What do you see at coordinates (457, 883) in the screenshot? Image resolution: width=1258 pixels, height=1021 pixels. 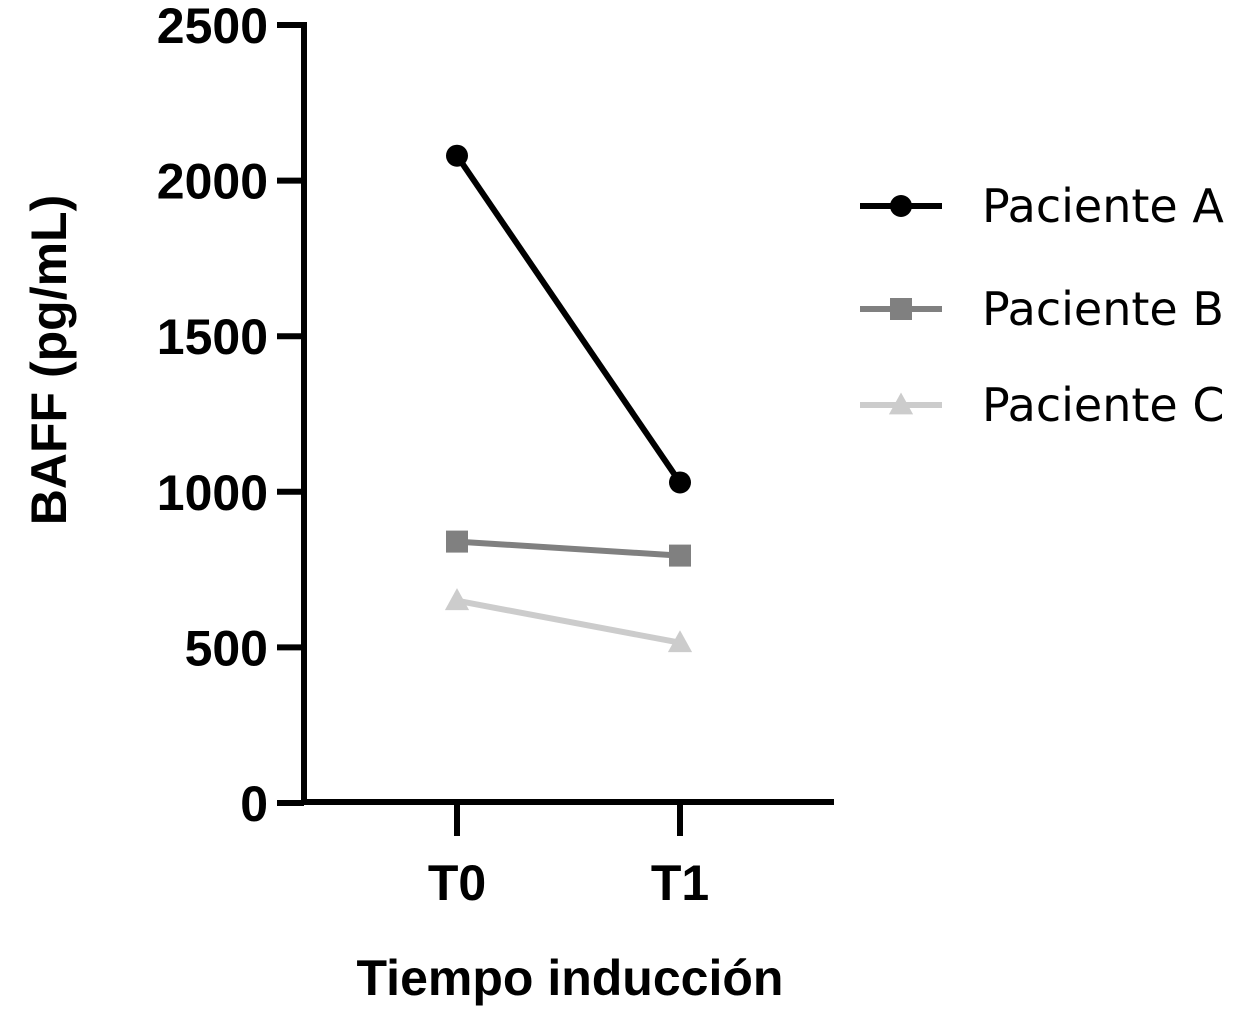 I see `x-tick-label: T0` at bounding box center [457, 883].